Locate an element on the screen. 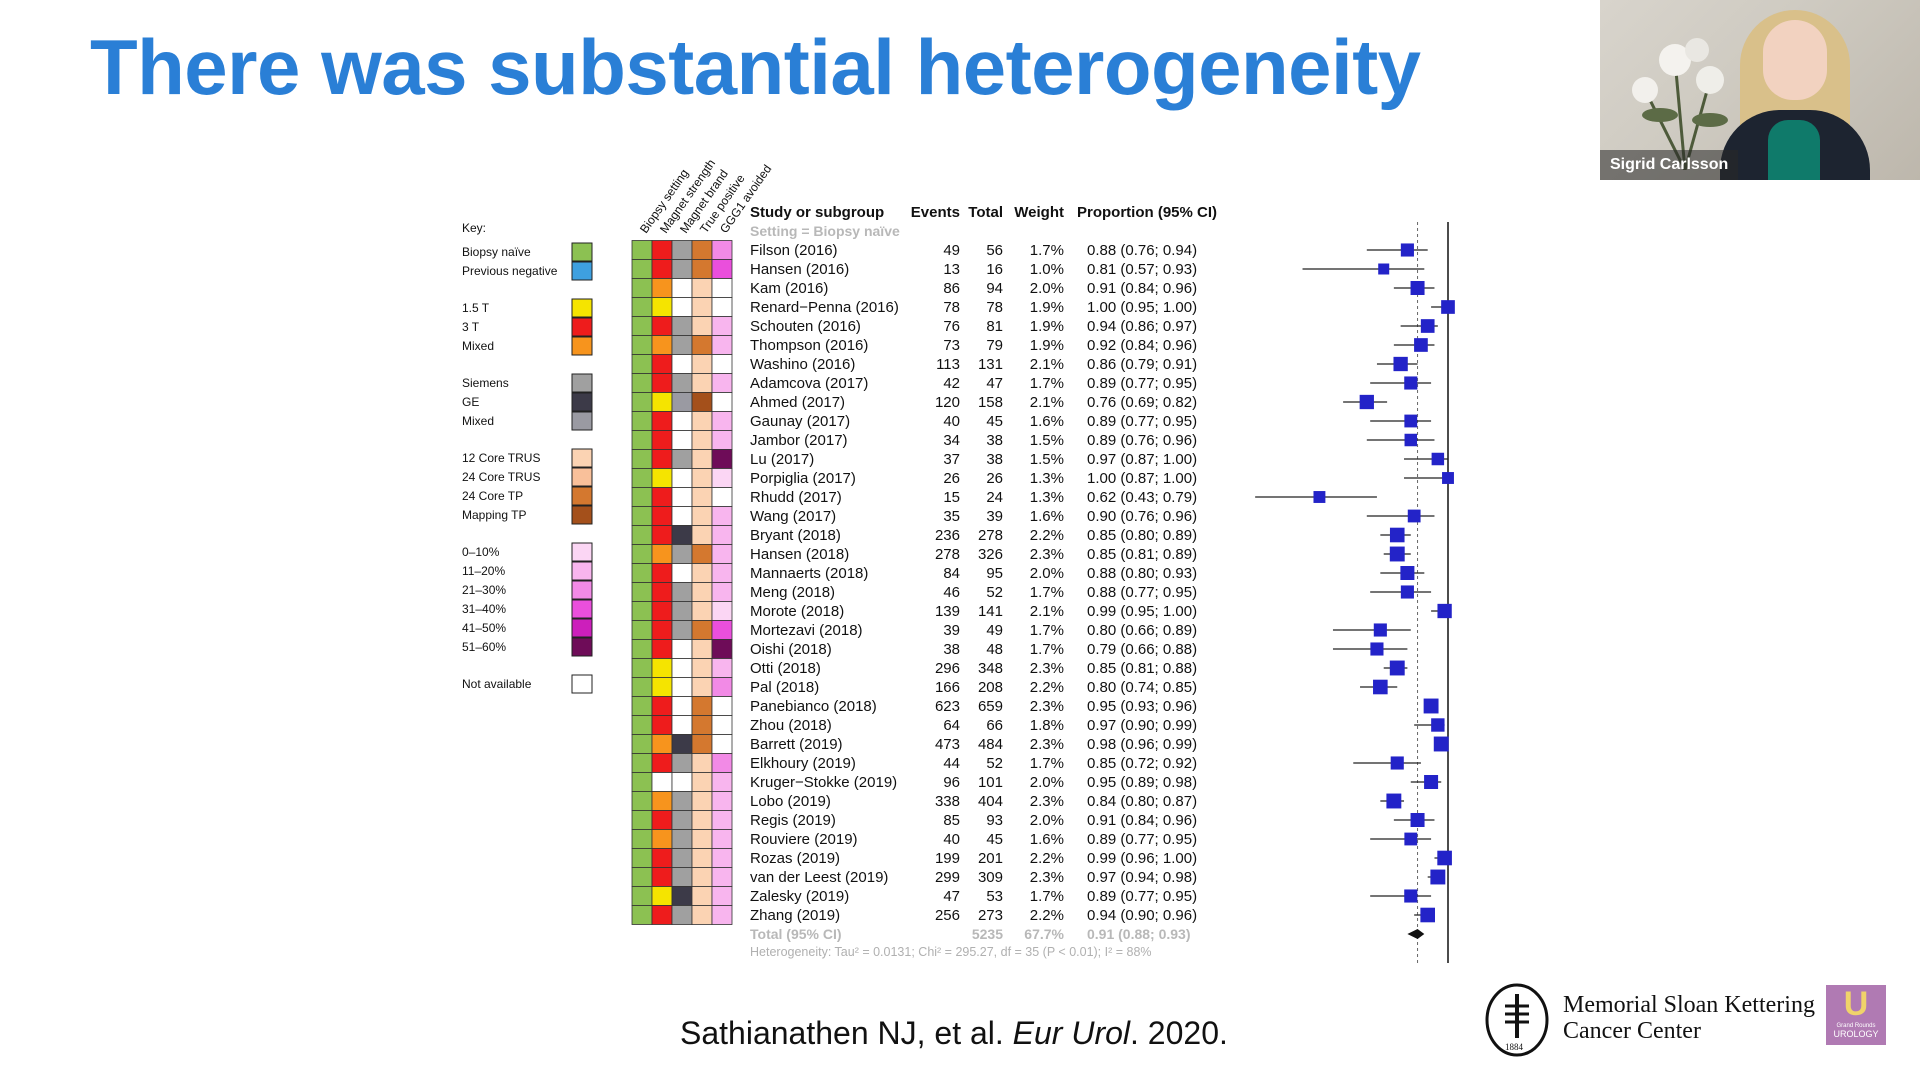  study-total: 81 is located at coordinates (994, 326).